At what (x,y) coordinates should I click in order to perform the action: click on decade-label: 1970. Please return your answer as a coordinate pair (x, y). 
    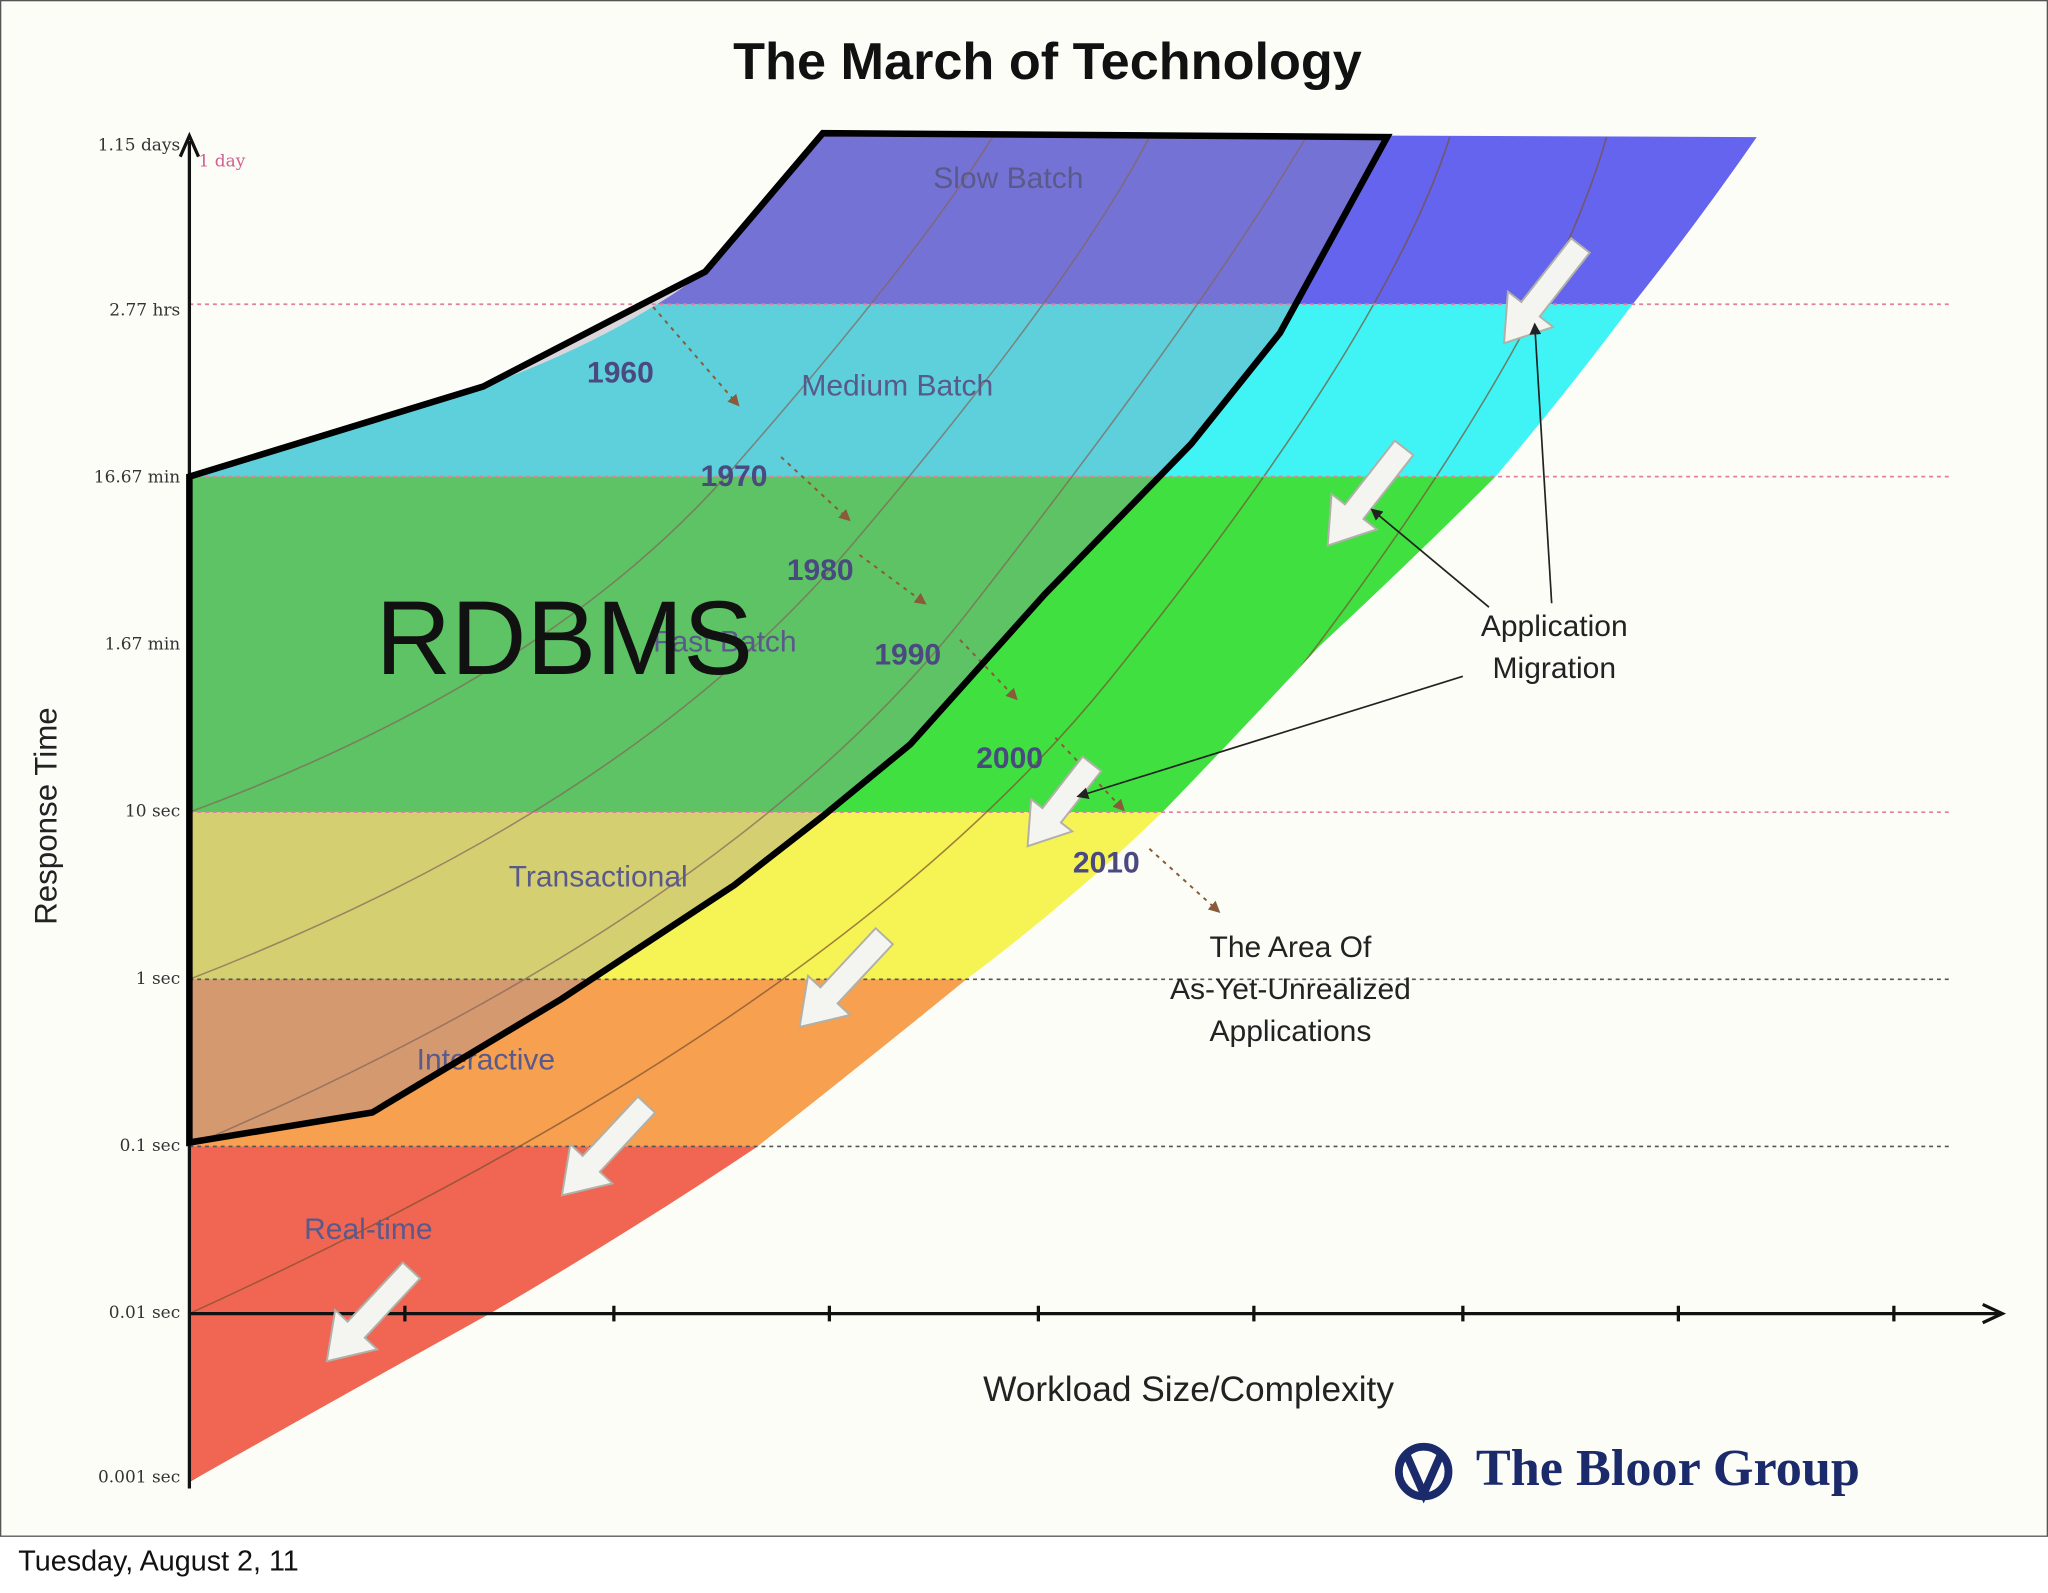
    Looking at the image, I should click on (734, 476).